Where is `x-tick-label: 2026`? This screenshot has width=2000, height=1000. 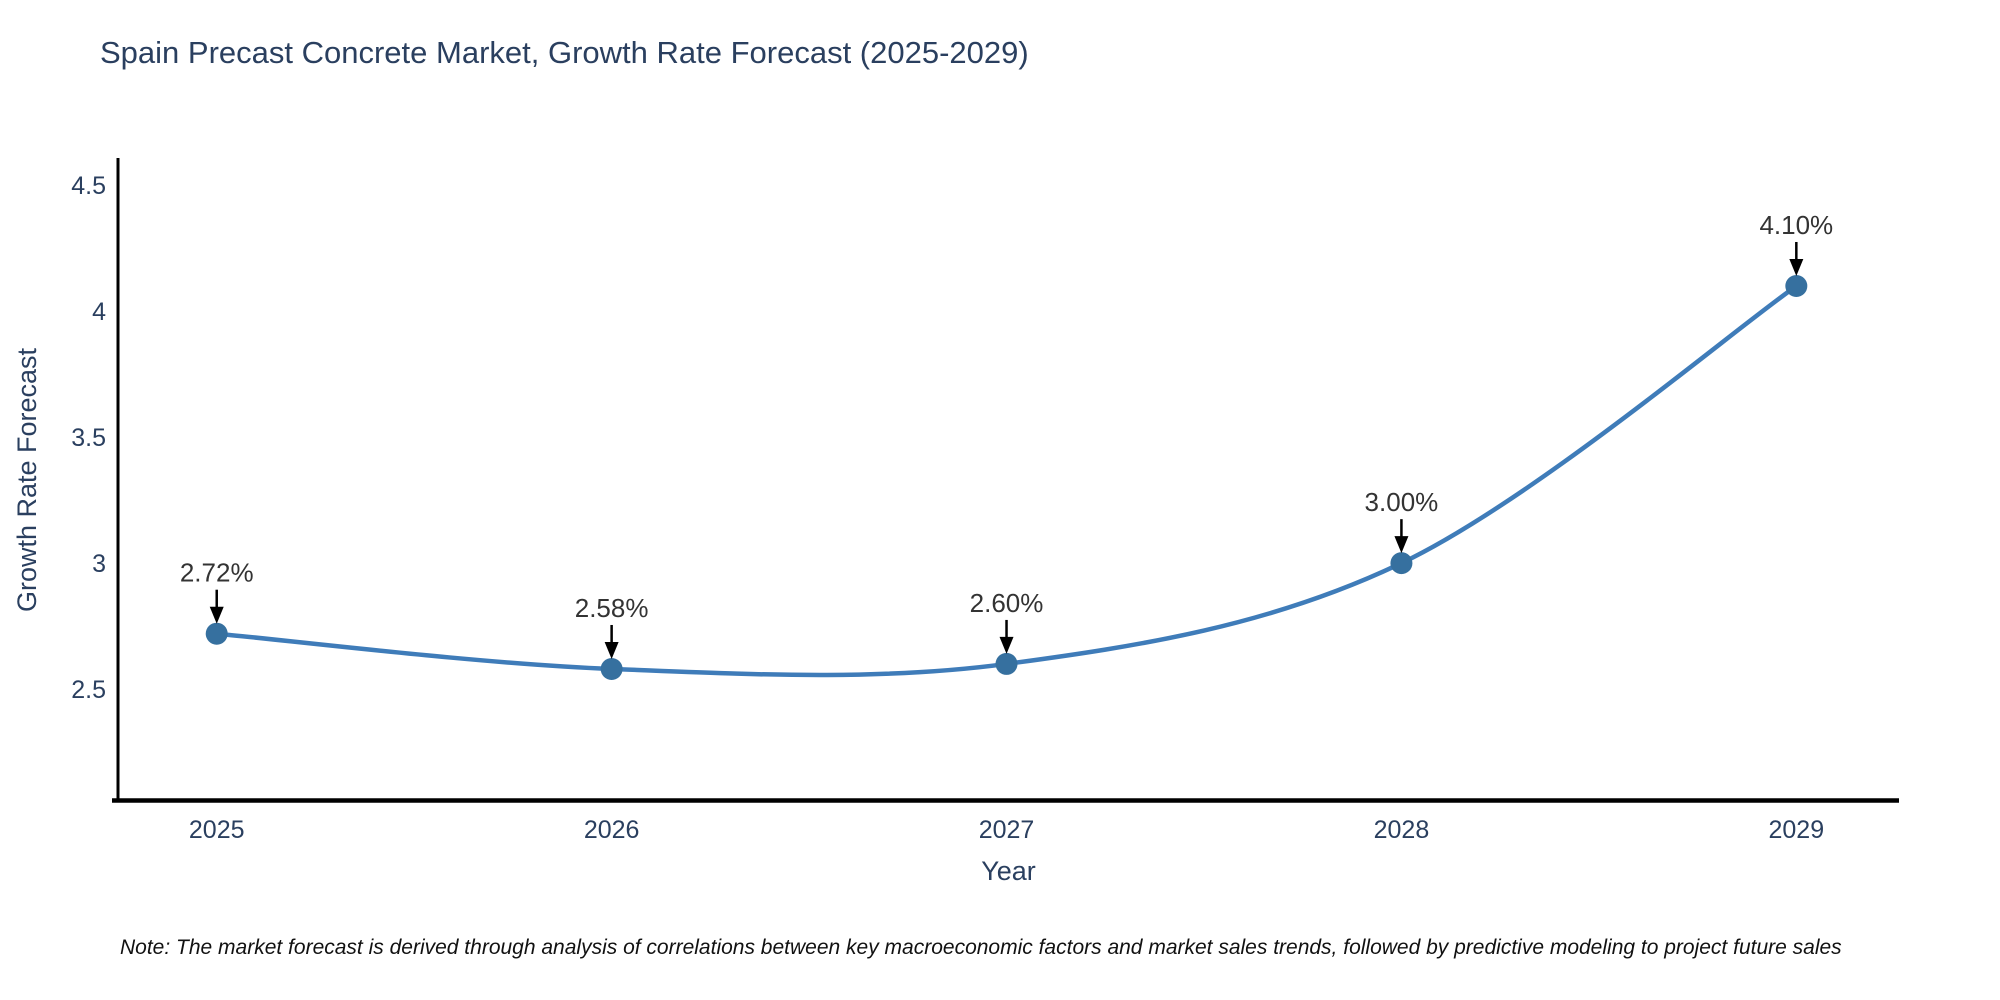
x-tick-label: 2026 is located at coordinates (612, 830).